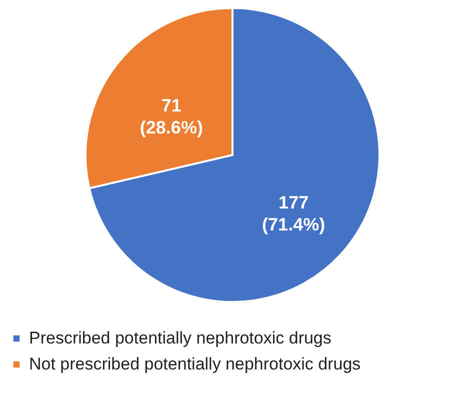 This screenshot has width=465, height=419. I want to click on legend-label: Prescribed potentially nephrotoxic drugs, so click(180, 338).